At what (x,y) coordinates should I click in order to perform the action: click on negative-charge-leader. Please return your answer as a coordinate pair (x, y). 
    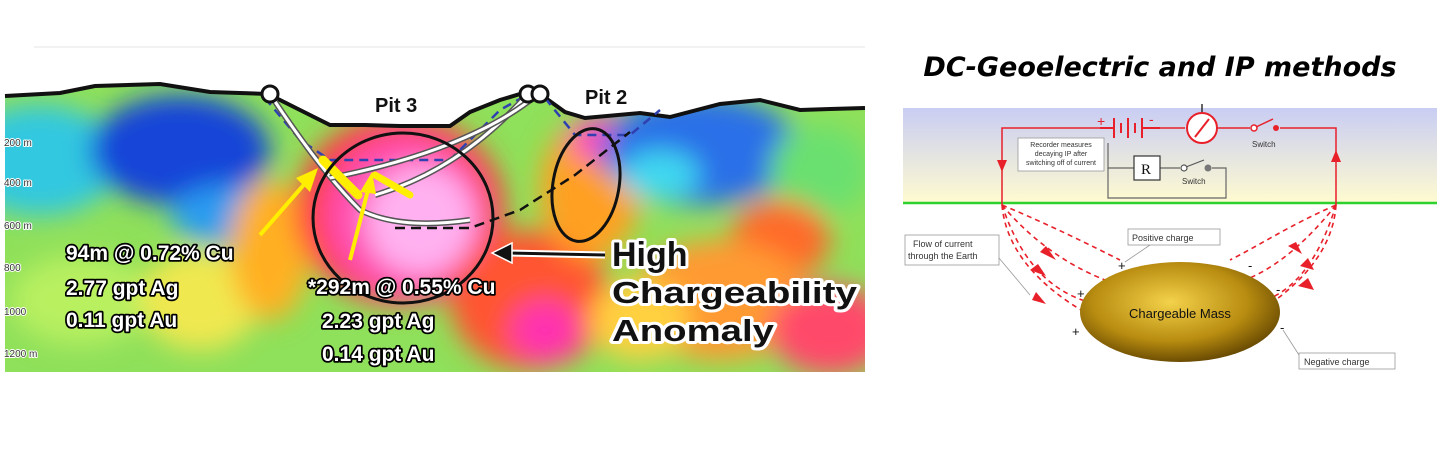
    Looking at the image, I should click on (1291, 342).